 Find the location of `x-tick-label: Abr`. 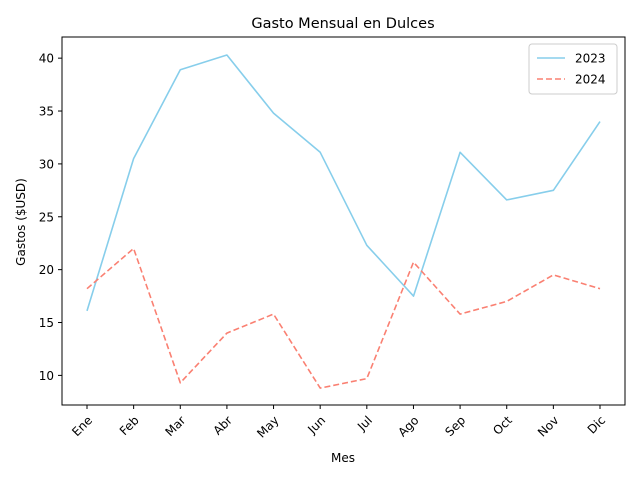

x-tick-label: Abr is located at coordinates (222, 425).